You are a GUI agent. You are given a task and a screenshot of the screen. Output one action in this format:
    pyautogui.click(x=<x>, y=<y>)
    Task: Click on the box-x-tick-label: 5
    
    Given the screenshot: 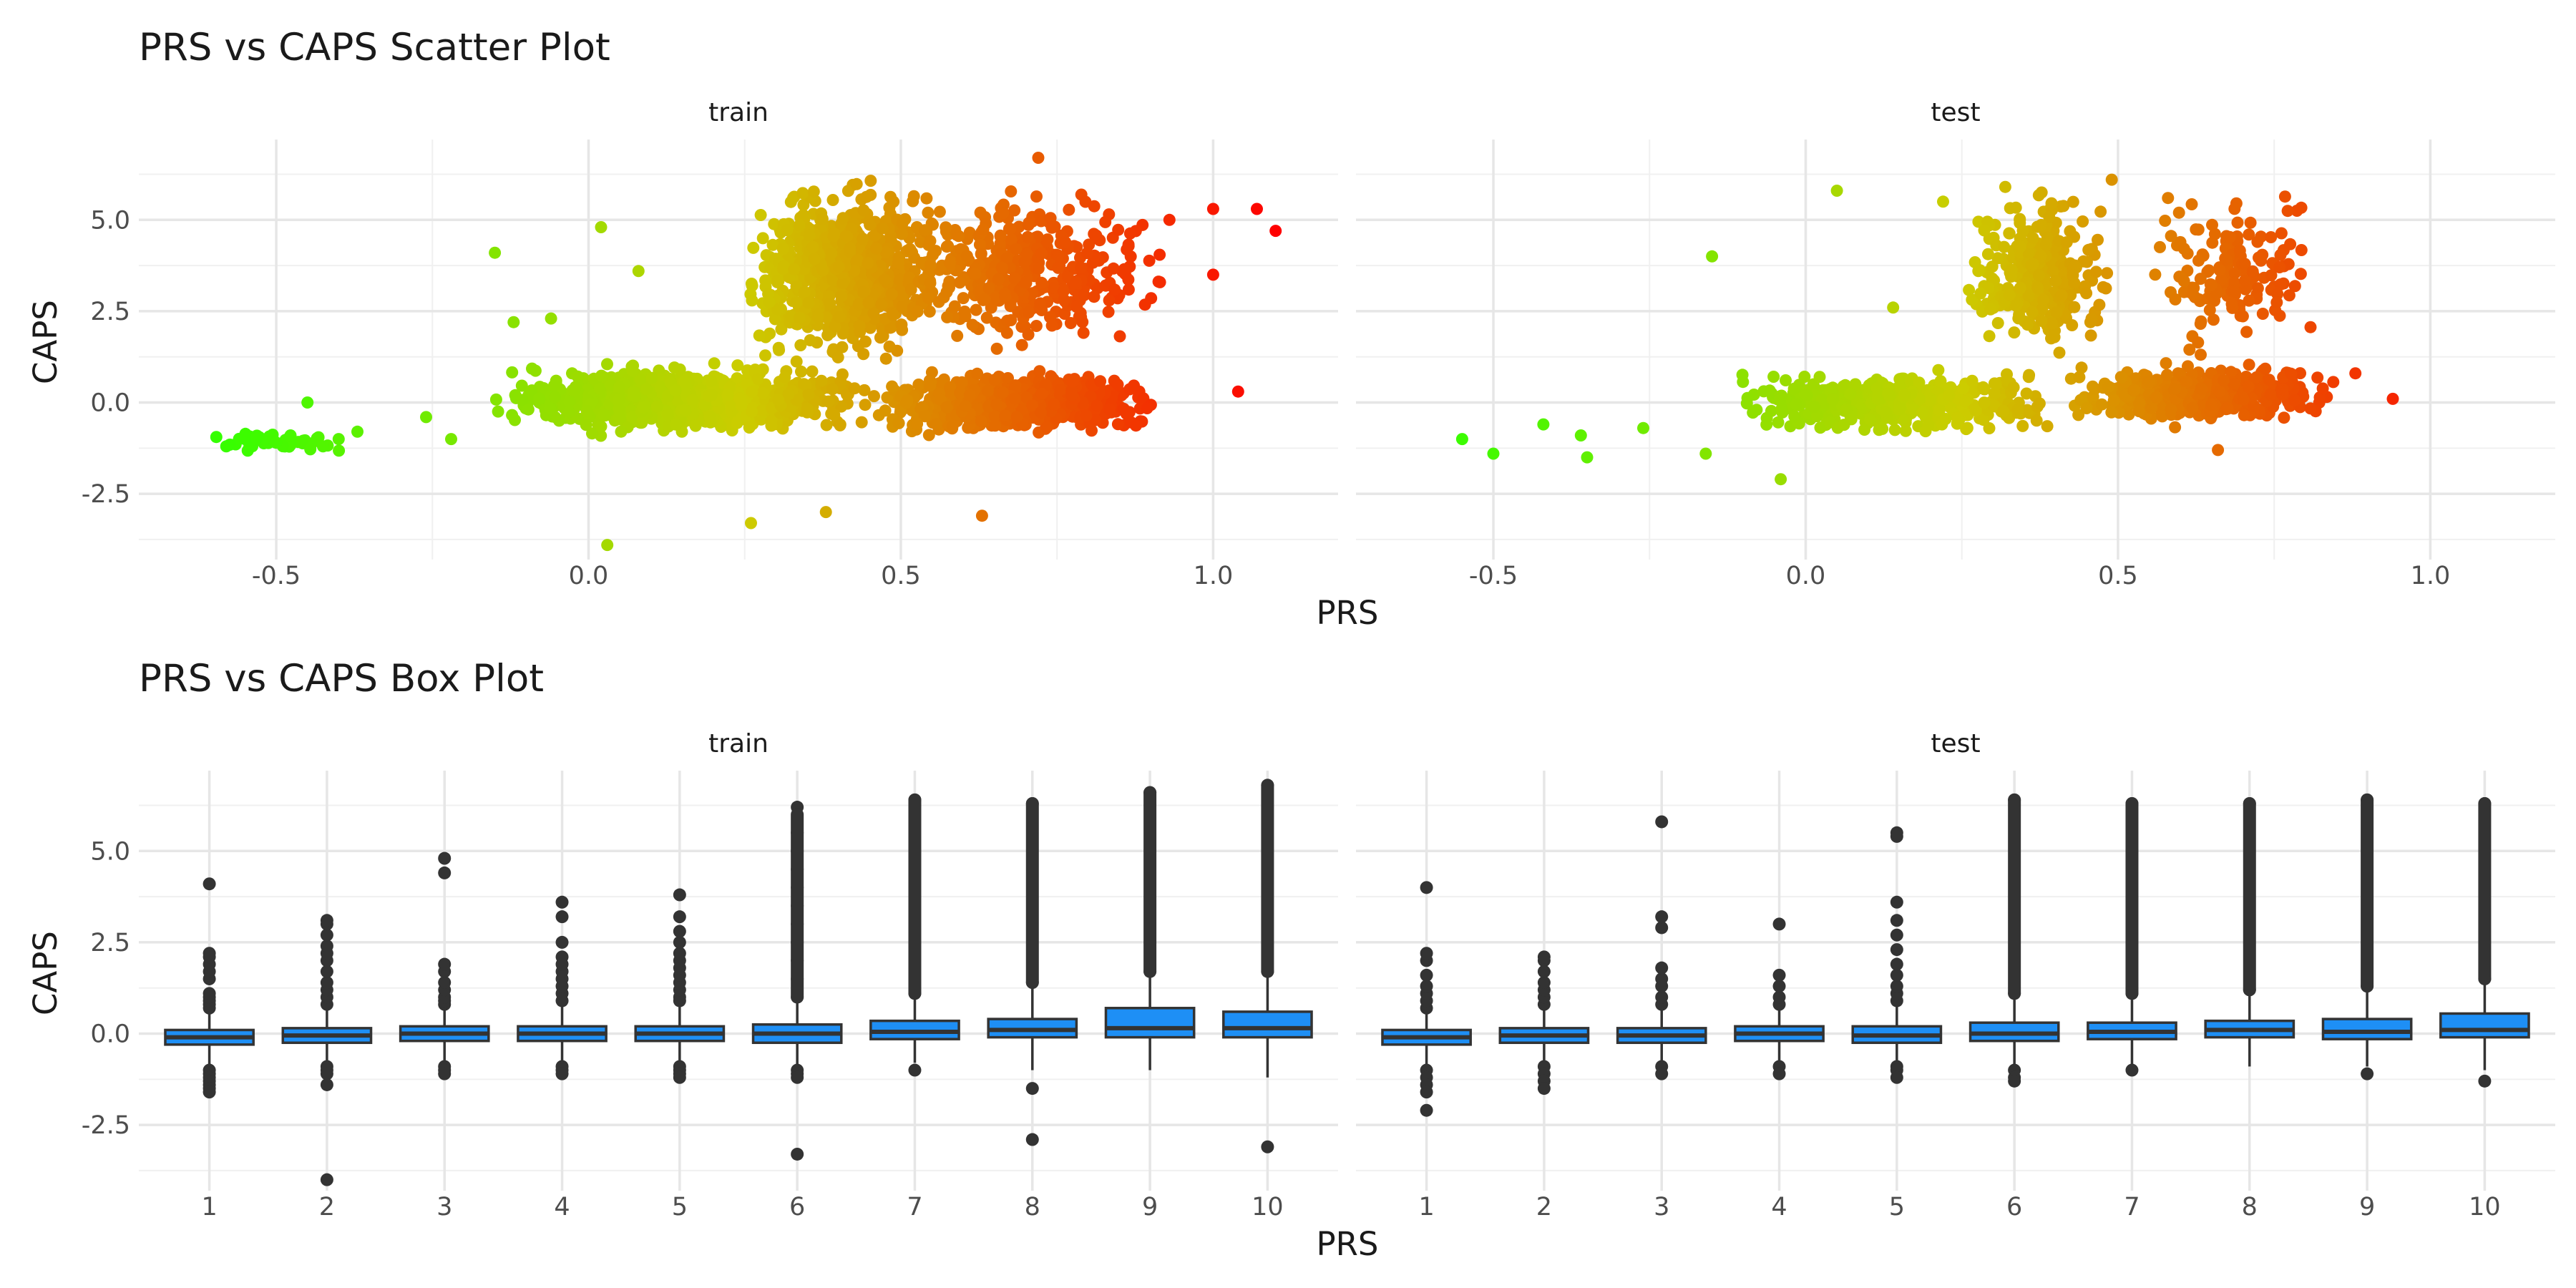 What is the action you would take?
    pyautogui.click(x=1897, y=1207)
    